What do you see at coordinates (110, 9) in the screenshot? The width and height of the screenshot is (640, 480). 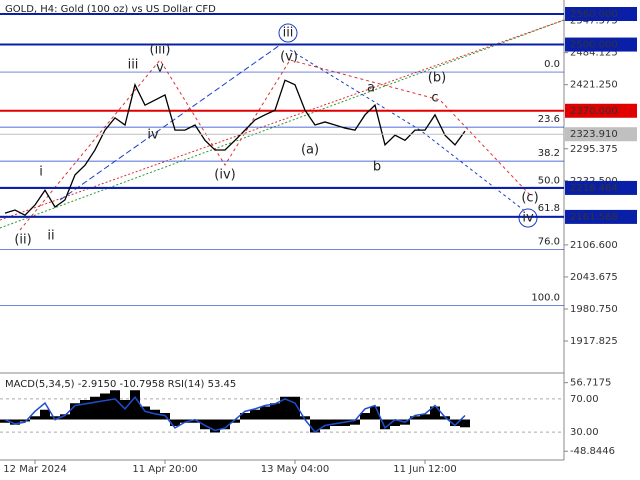 I see `chart-title: GOLD, H4: Gold (100 oz) vs US Dollar CFD` at bounding box center [110, 9].